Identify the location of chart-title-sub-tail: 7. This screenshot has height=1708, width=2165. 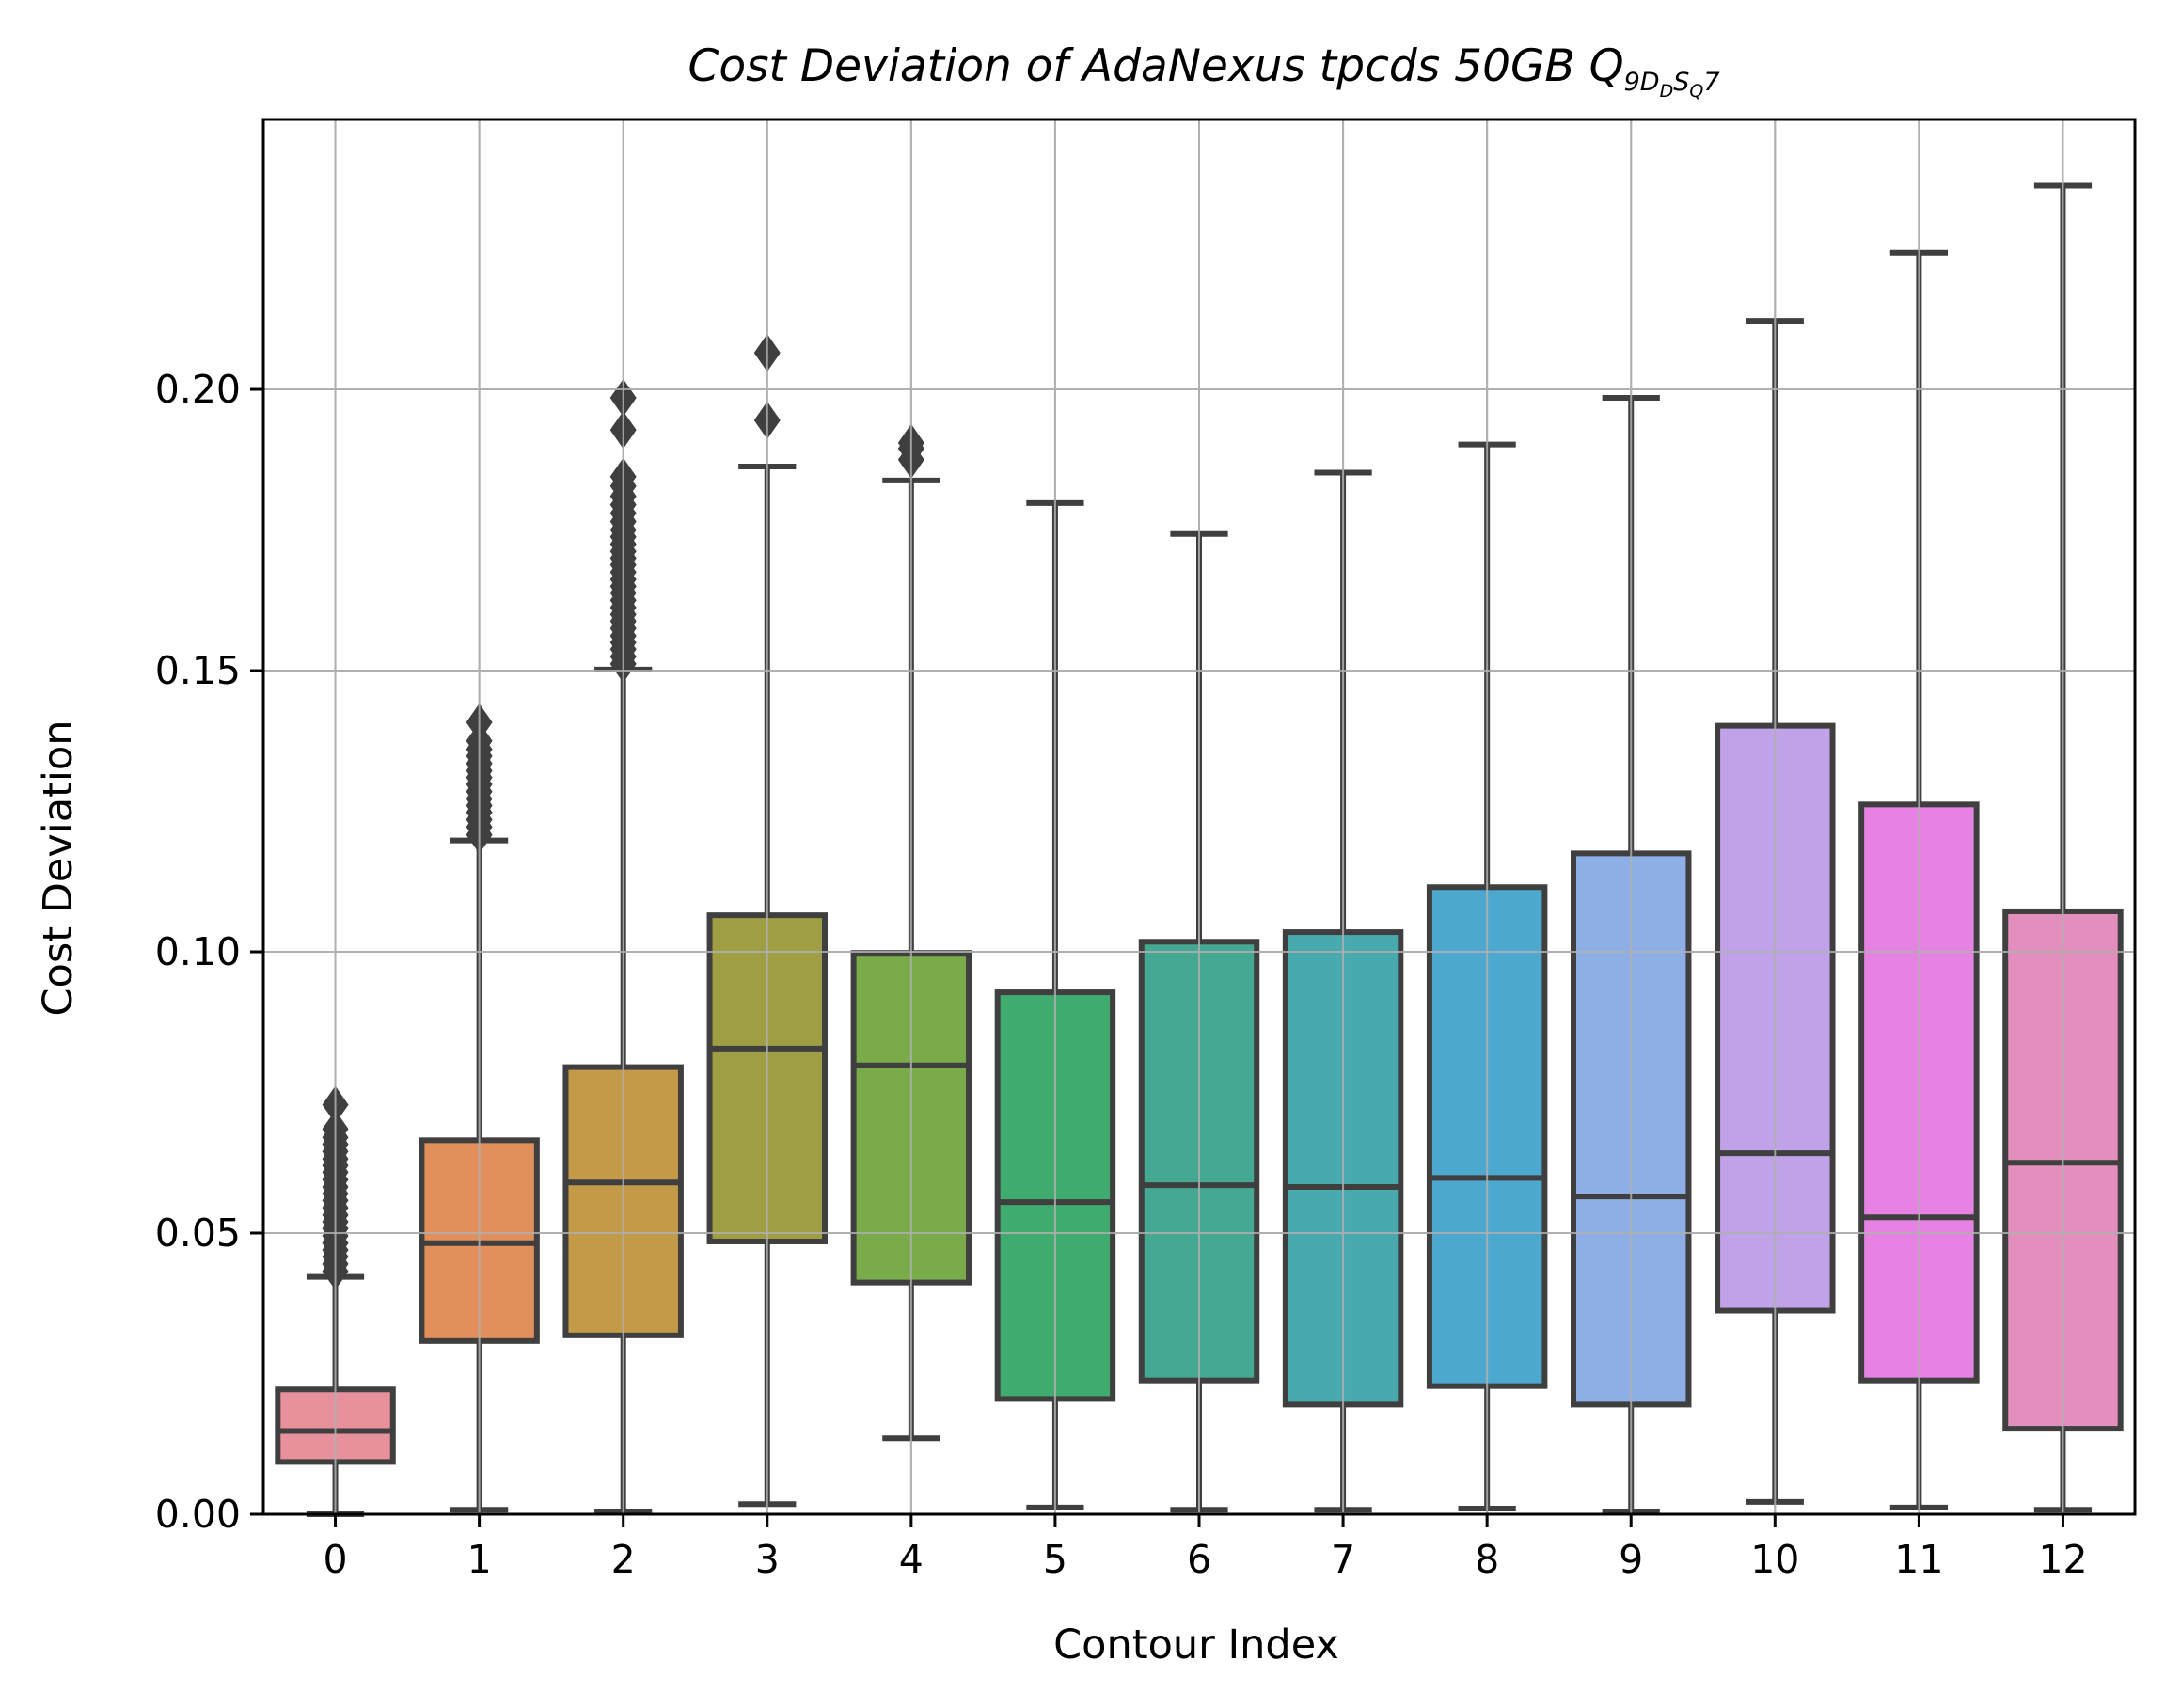
(1711, 82).